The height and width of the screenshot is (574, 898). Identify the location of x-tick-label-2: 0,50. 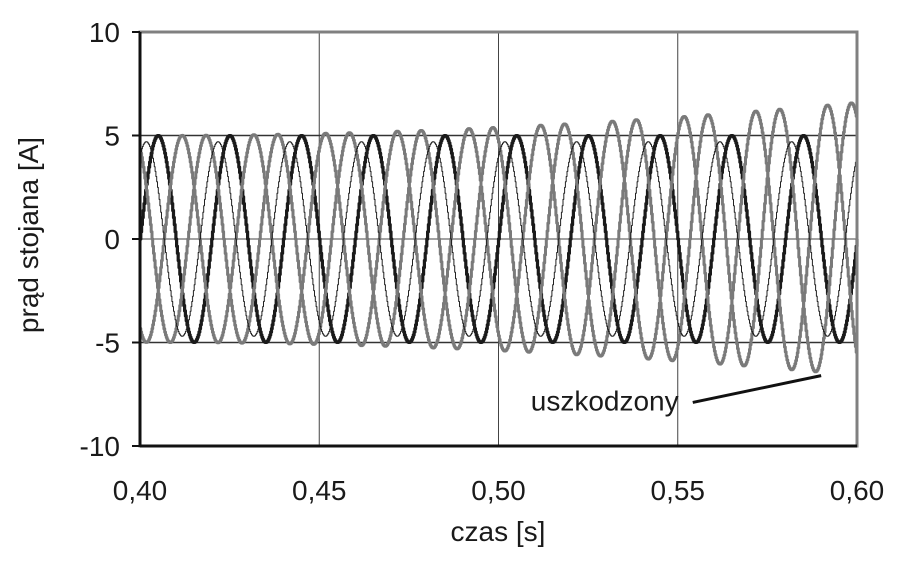
(498, 490).